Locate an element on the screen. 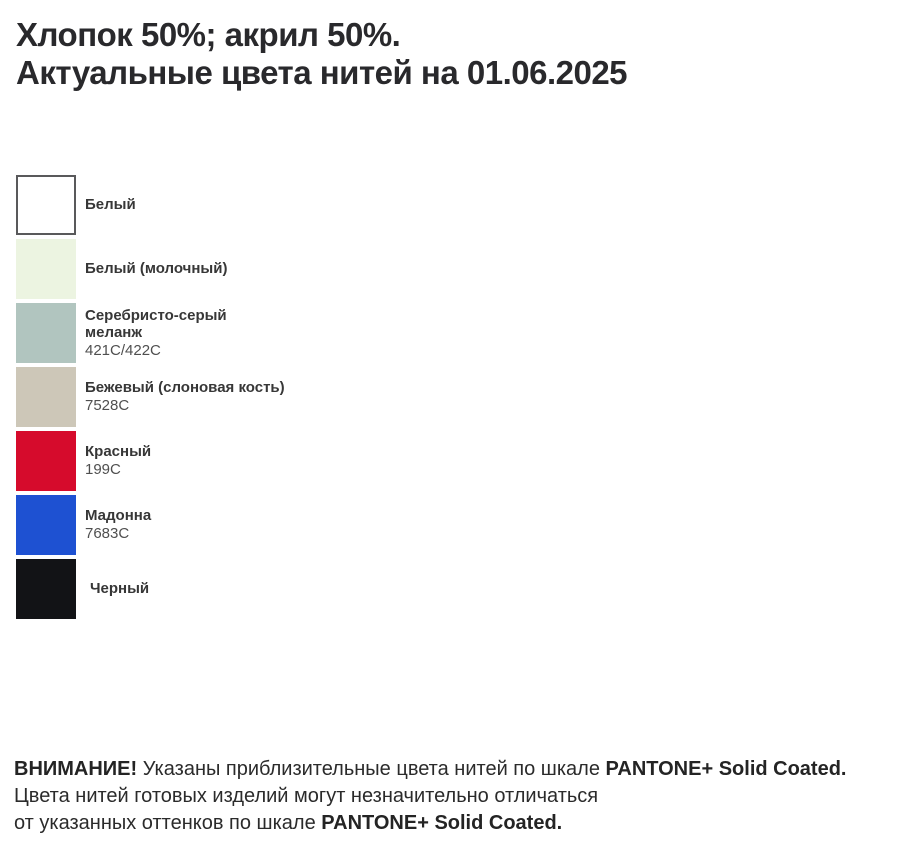  pantone-code: 7528C is located at coordinates (107, 405).